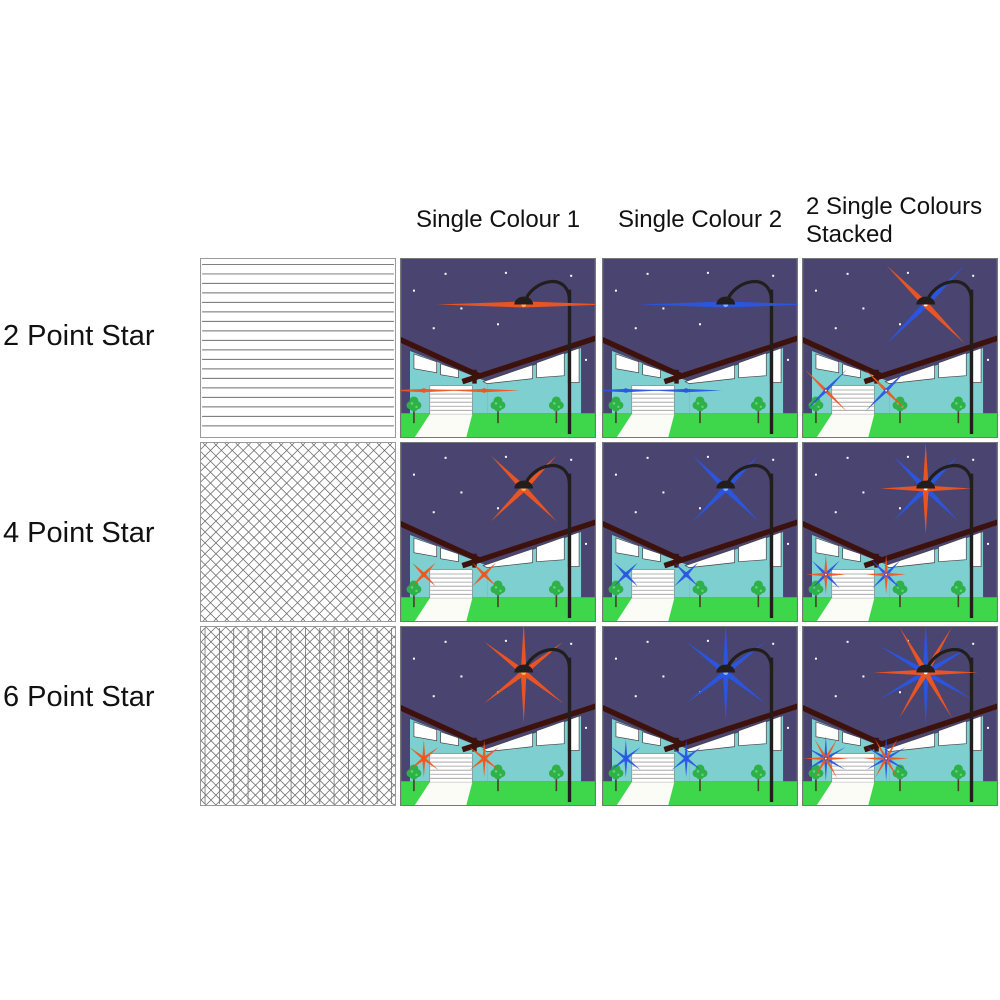 The image size is (1000, 1000). I want to click on pattern-swatch-4-point-star, so click(298, 532).